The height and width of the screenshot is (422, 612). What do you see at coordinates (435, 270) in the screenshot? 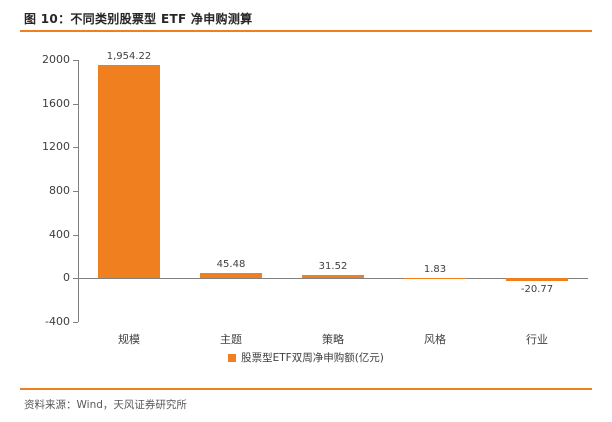
I see `bar-value-label: 1.83` at bounding box center [435, 270].